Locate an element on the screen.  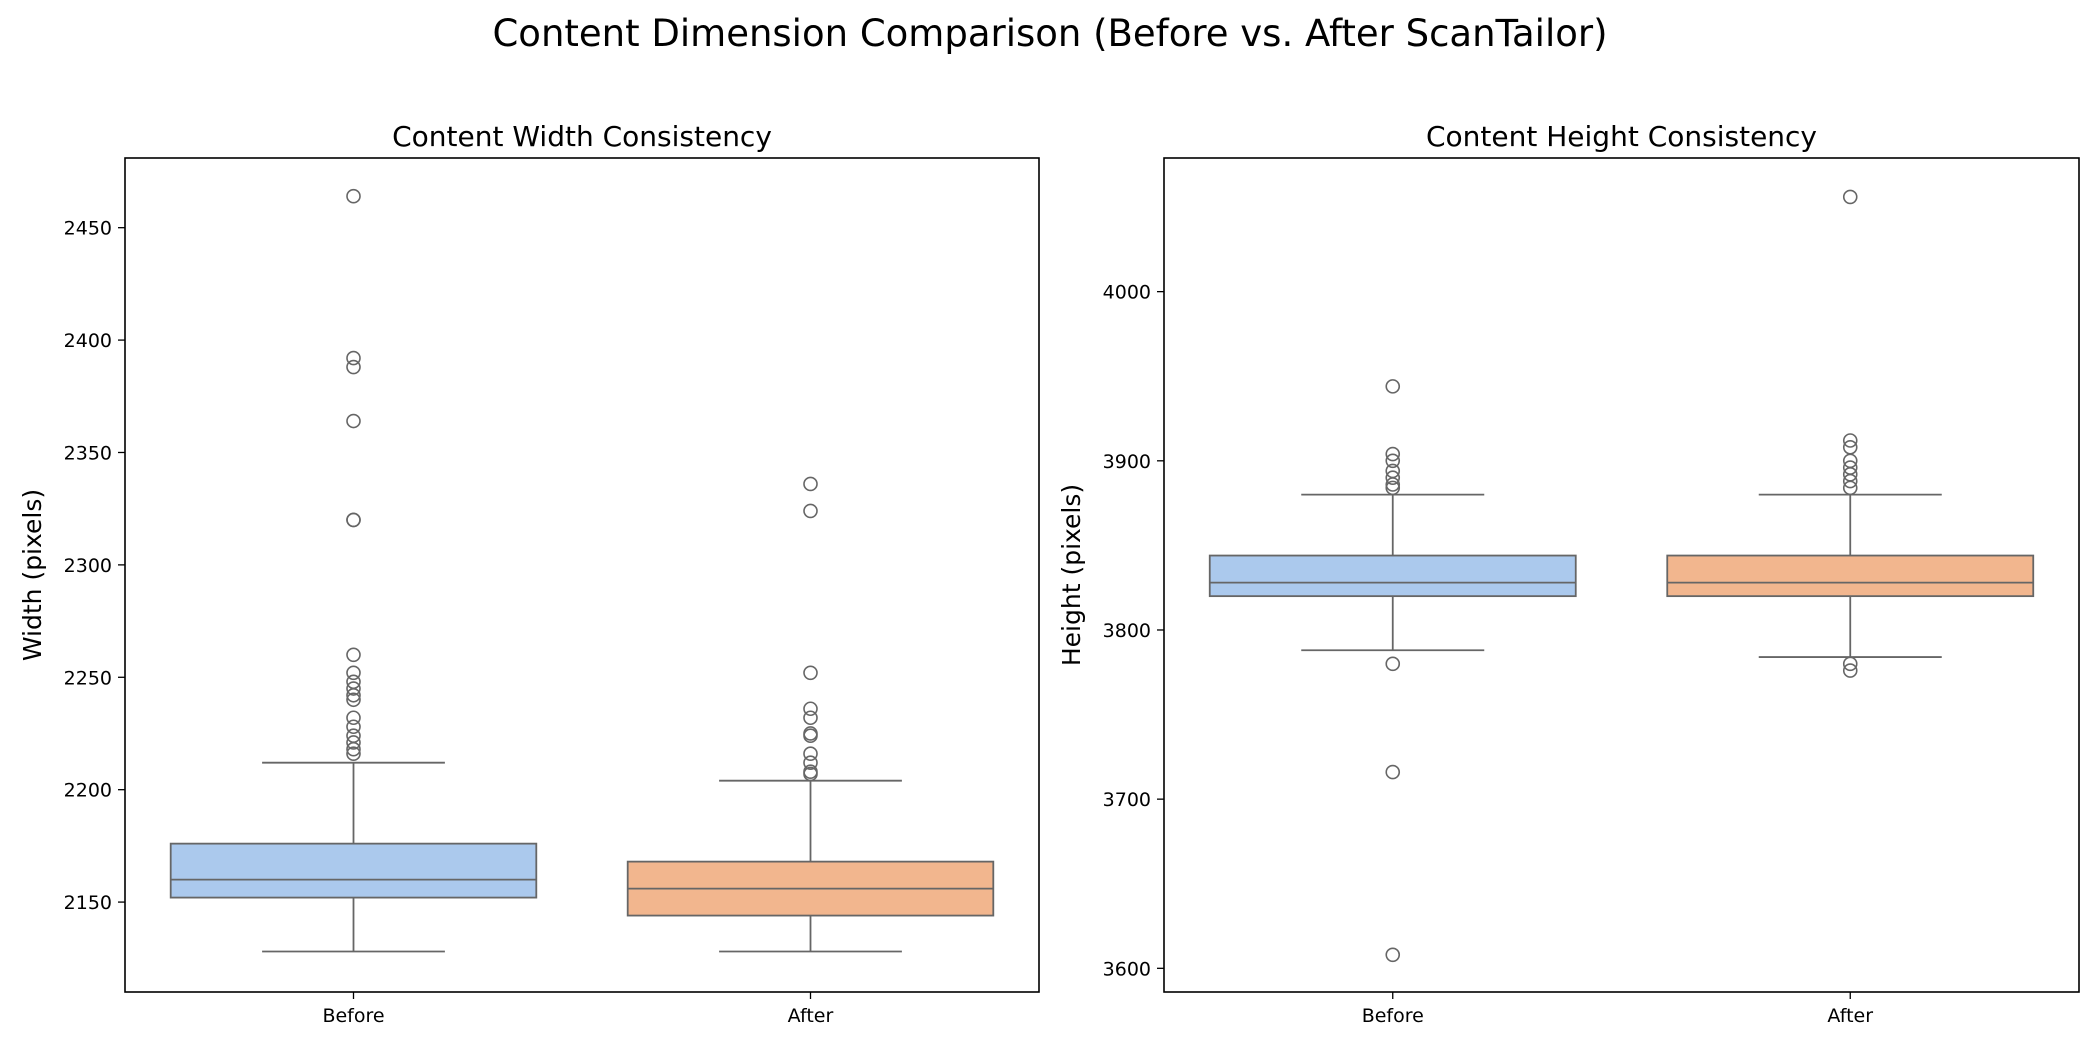
y-tick-label: 3600 is located at coordinates (1127, 969).